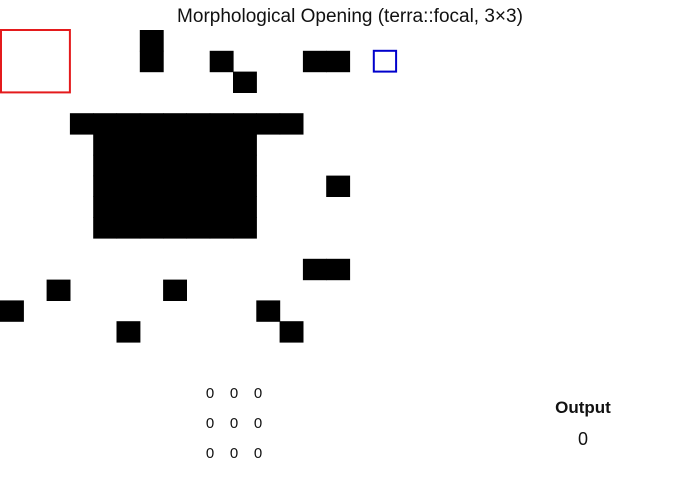 The width and height of the screenshot is (700, 500). Describe the element at coordinates (199, 61) in the screenshot. I see `raster-overlays` at that location.